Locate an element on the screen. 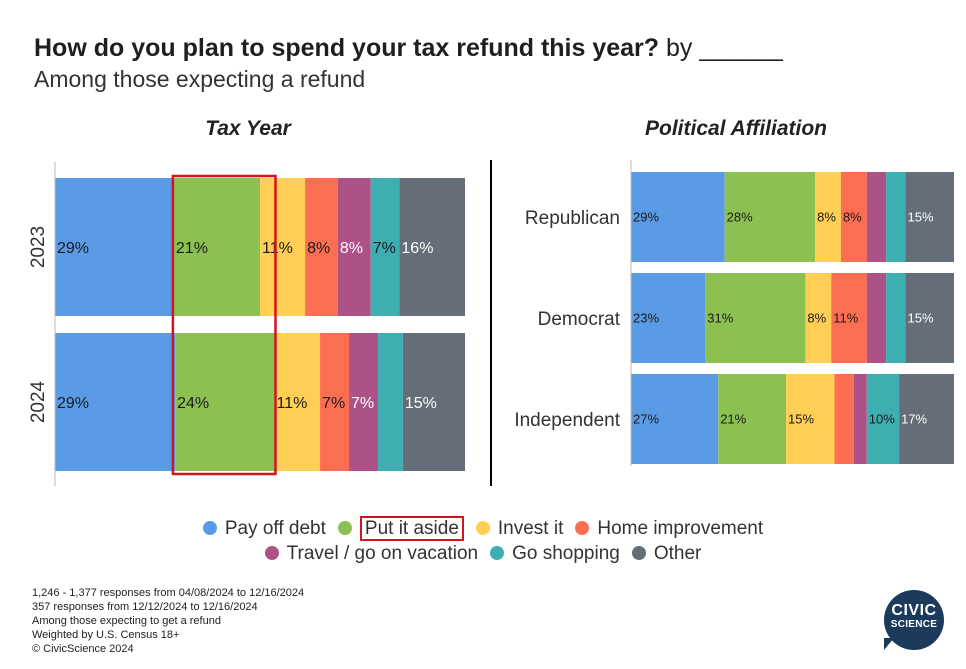 The height and width of the screenshot is (669, 966). legend-item-travel-go-on-vacation: Travel / go on vacation is located at coordinates (371, 553).